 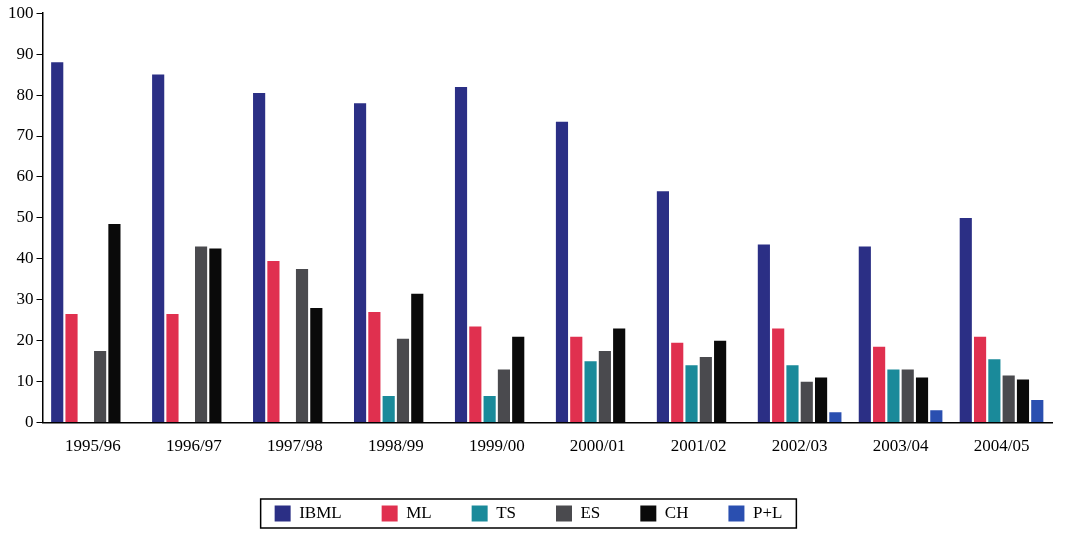 What do you see at coordinates (25, 176) in the screenshot?
I see `y-tick-label: 60` at bounding box center [25, 176].